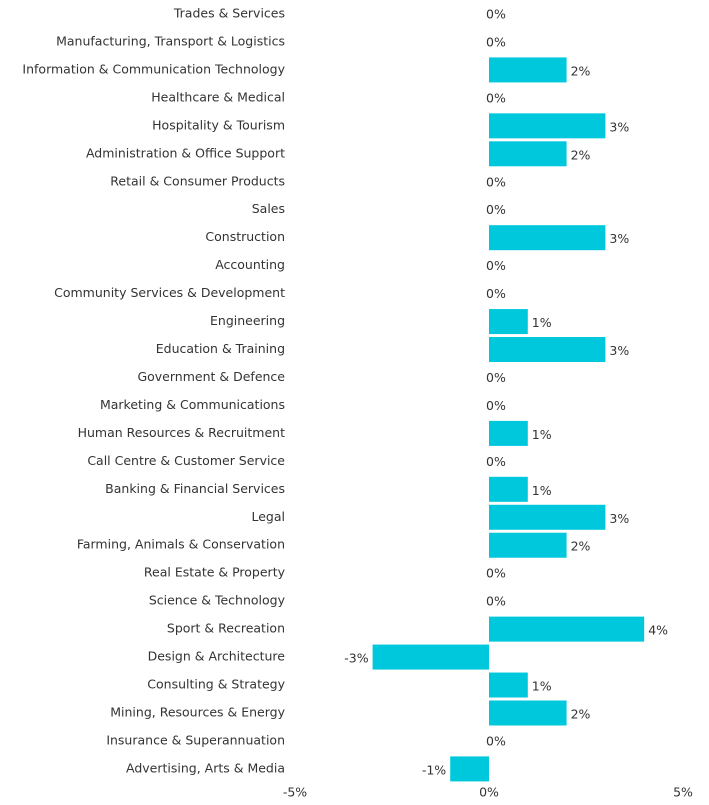 The width and height of the screenshot is (709, 805). What do you see at coordinates (153, 68) in the screenshot?
I see `category-label: Information & Communication Technology` at bounding box center [153, 68].